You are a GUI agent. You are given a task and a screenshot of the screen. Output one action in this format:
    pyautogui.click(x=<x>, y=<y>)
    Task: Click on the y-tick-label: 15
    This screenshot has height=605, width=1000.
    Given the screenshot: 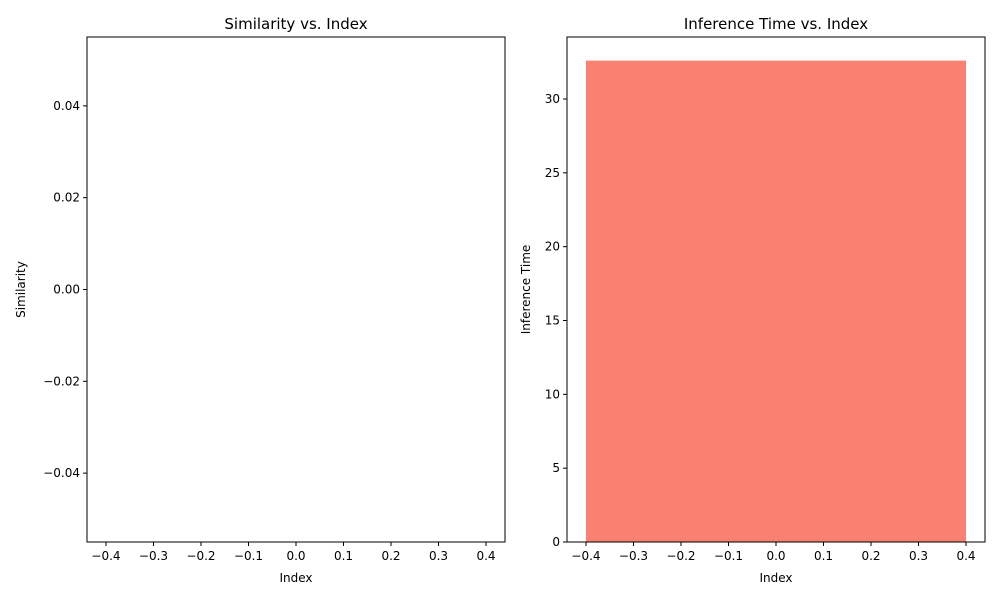 What is the action you would take?
    pyautogui.click(x=552, y=321)
    